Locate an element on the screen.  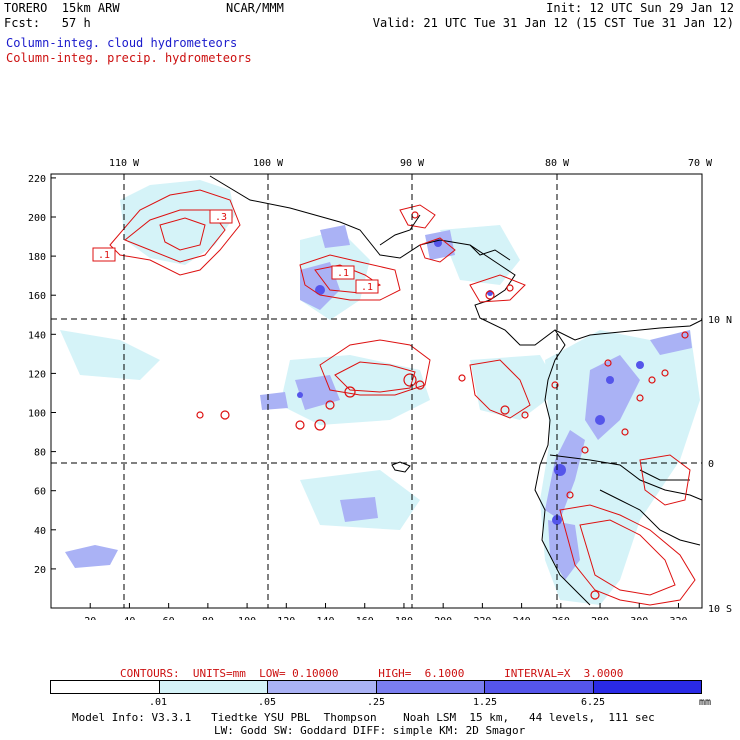
x-tick-label: 220 is located at coordinates (482, 618).